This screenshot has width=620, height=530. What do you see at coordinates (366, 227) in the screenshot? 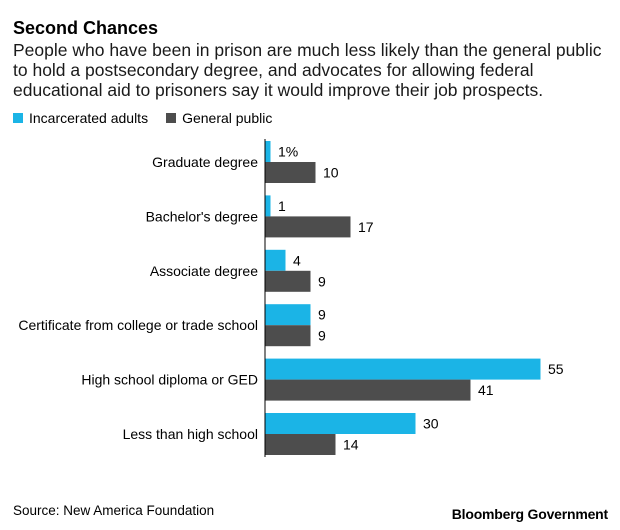
I see `data-label: 17` at bounding box center [366, 227].